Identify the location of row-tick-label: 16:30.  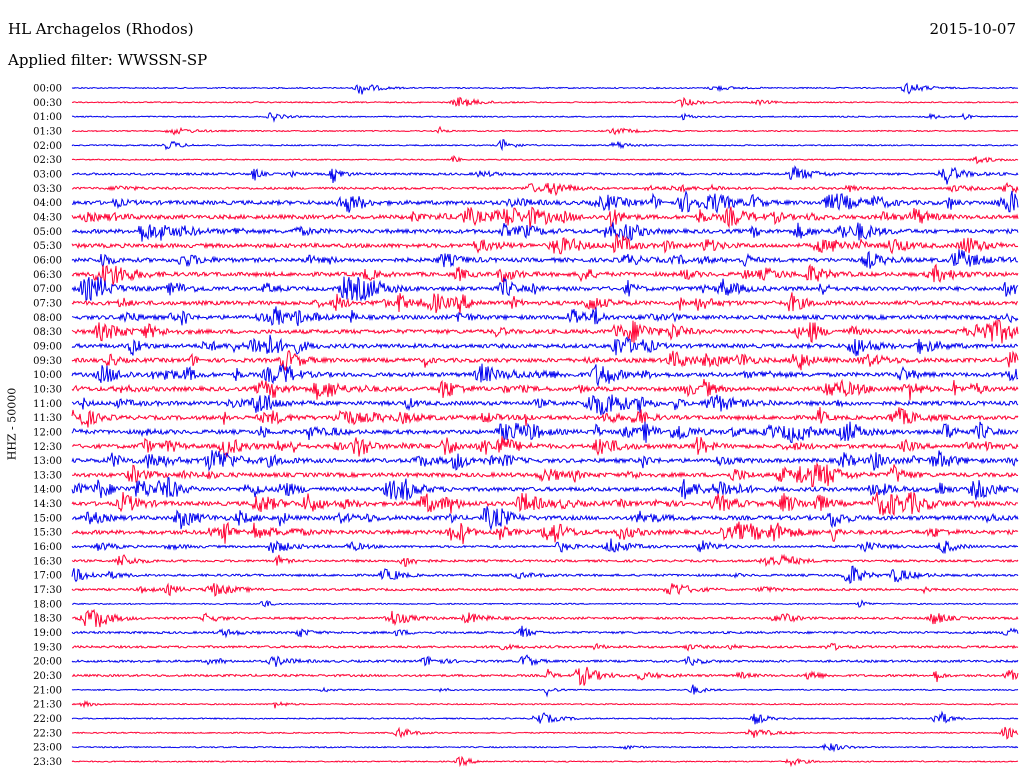
(47, 561).